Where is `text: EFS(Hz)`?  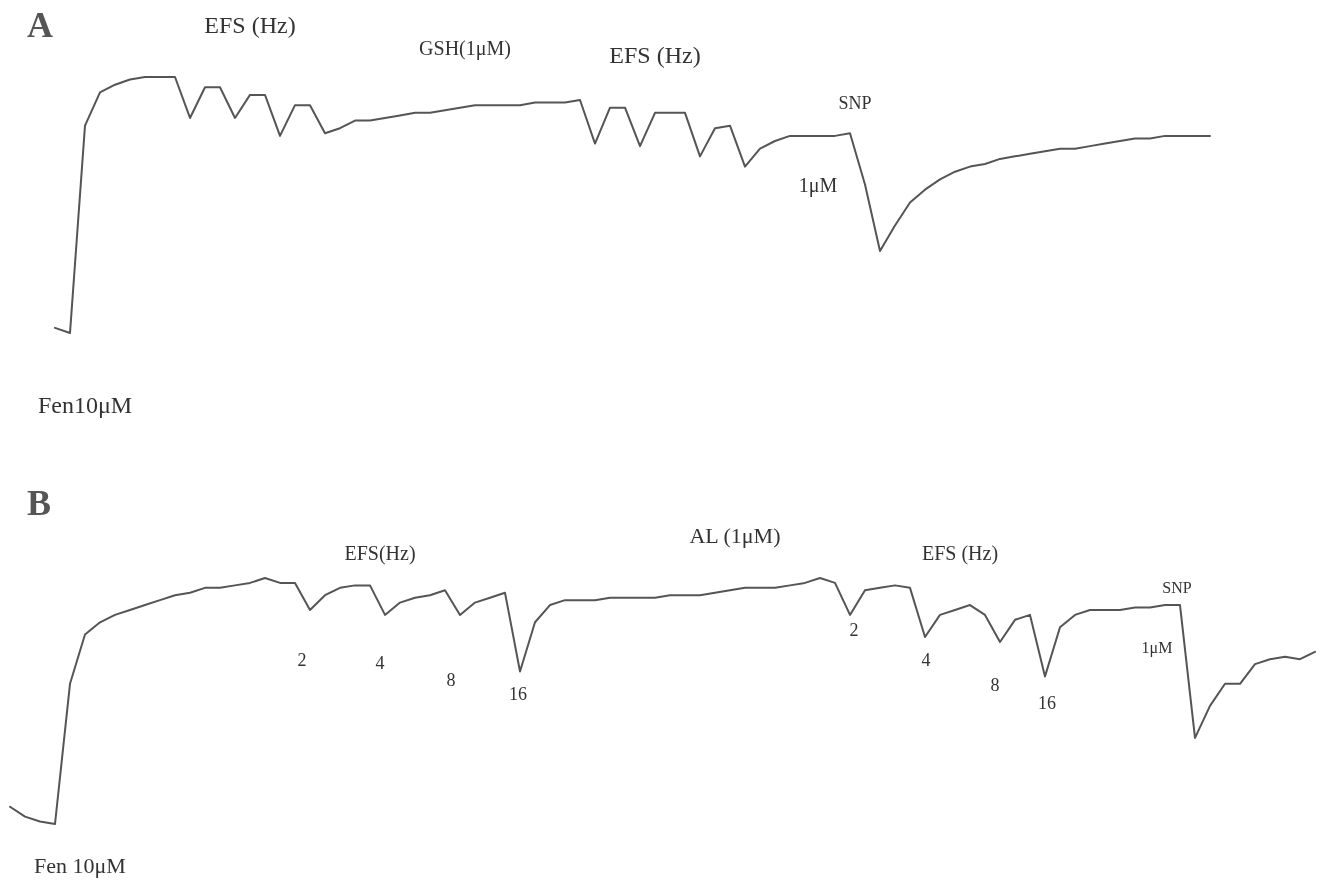
text: EFS(Hz) is located at coordinates (380, 553).